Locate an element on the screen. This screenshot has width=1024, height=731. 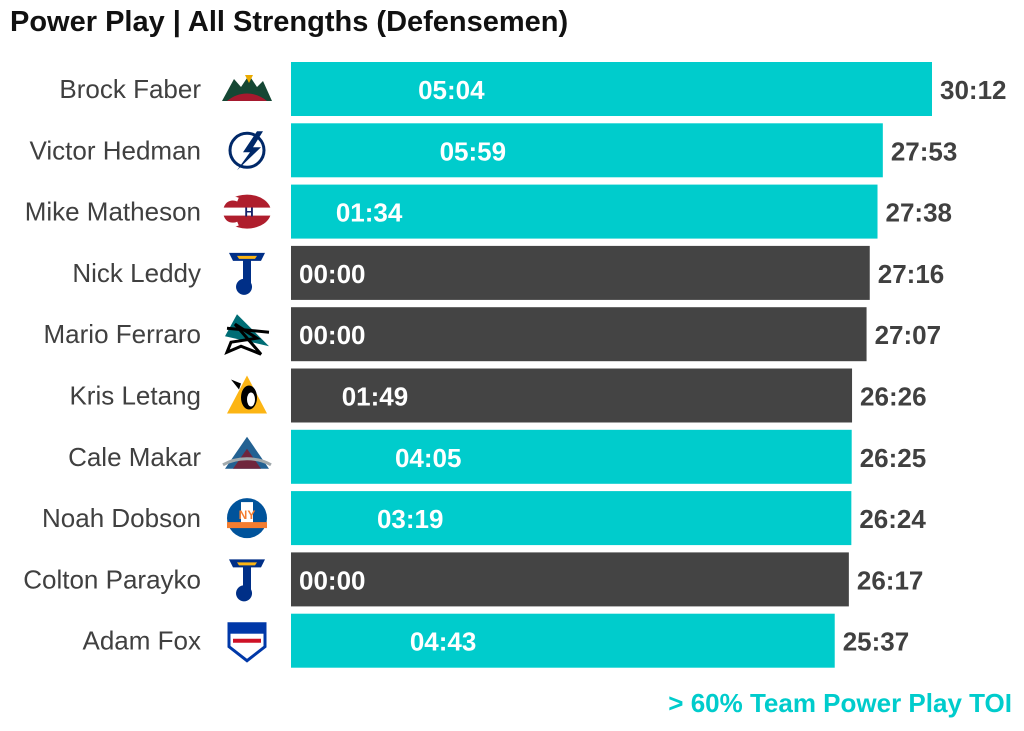
chart-title: Power Play | All Strengths (Defensemen) is located at coordinates (289, 22).